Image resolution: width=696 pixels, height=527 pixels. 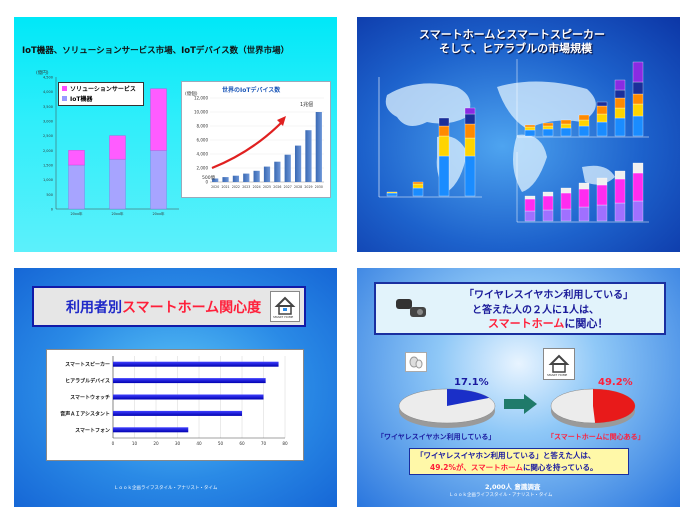 What do you see at coordinates (48, 166) in the screenshot?
I see `slide1-y-tick: 1,500` at bounding box center [48, 166].